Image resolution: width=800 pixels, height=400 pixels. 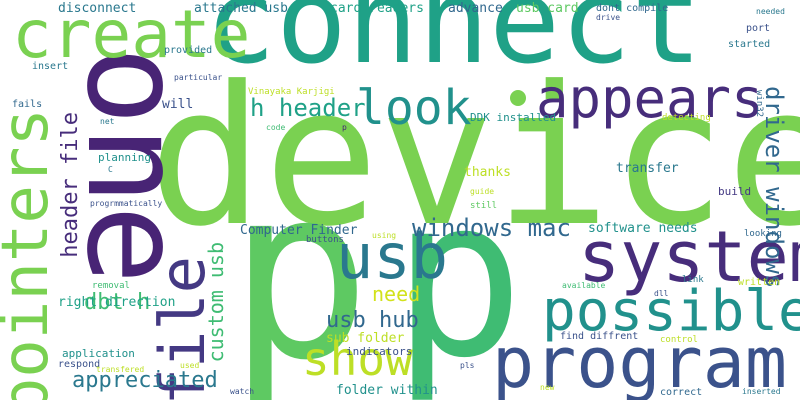 What do you see at coordinates (693, 280) in the screenshot?
I see `word-link: link` at bounding box center [693, 280].